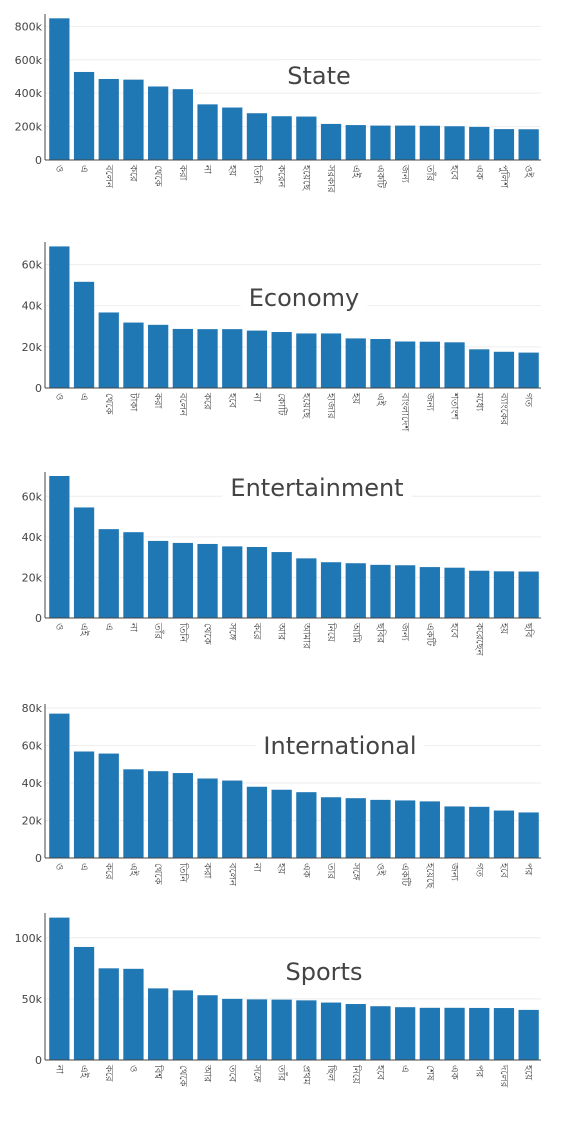  I want to click on x-tick-label: হয়, so click(231, 170).